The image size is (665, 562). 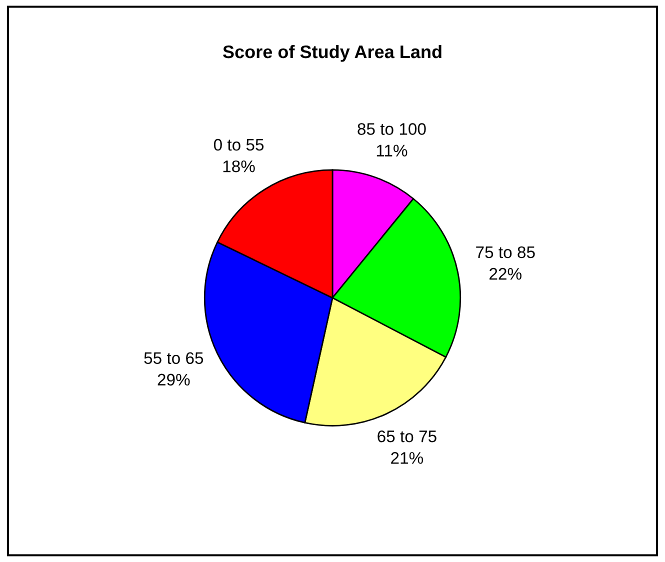 I want to click on data-label: 29%, so click(x=174, y=380).